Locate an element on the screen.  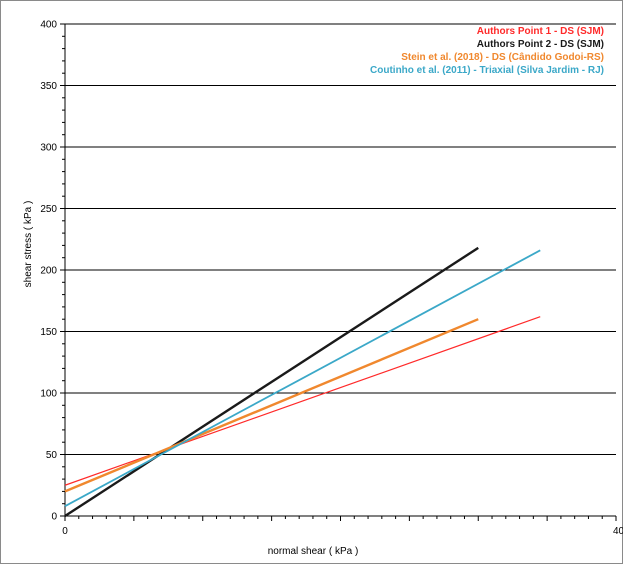
x-axis-ticks: 0 400 is located at coordinates (342, 526).